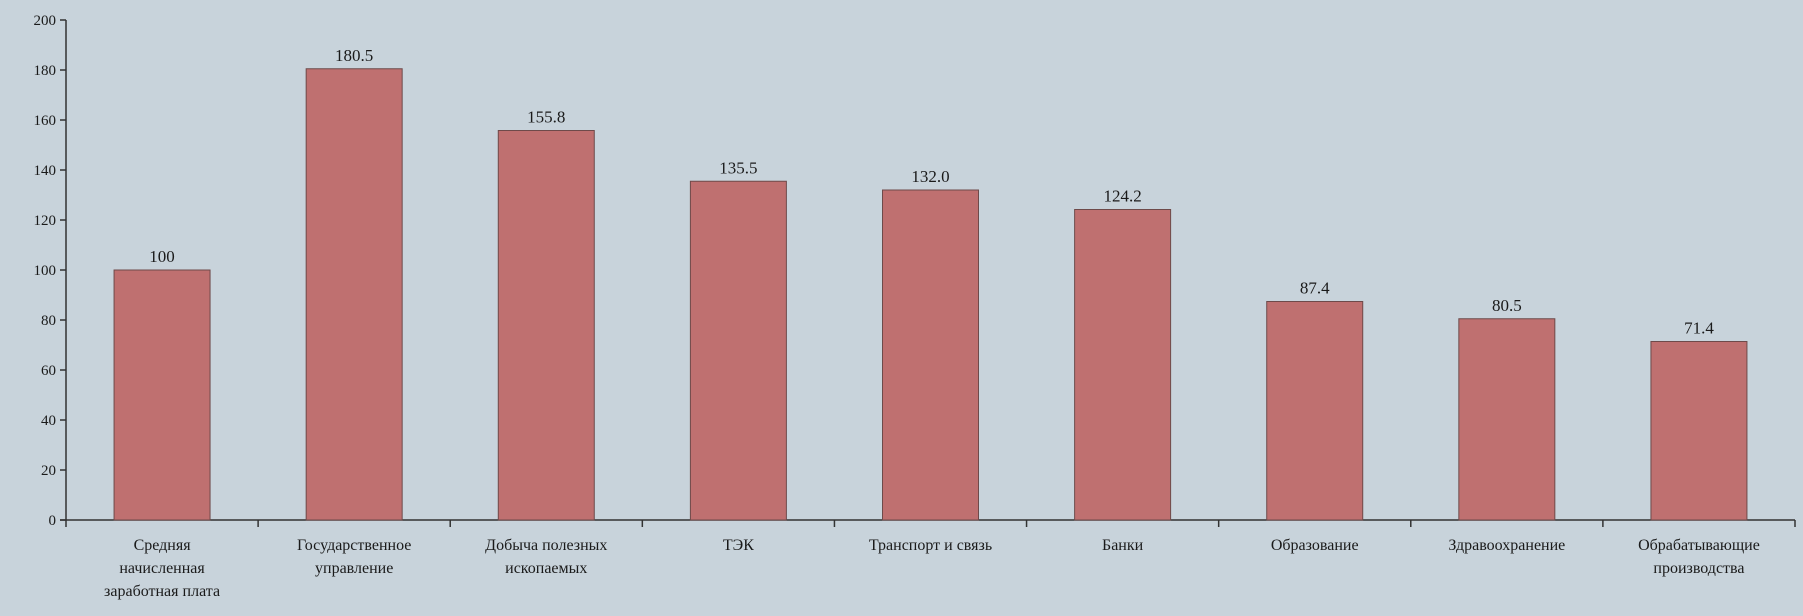 This screenshot has height=616, width=1803. I want to click on category-label-line: производства, so click(1698, 568).